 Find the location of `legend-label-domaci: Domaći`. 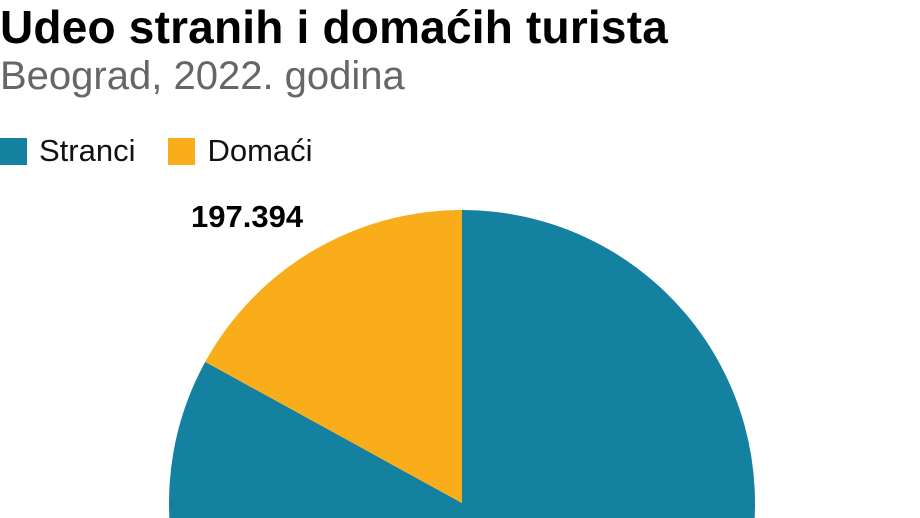

legend-label-domaci: Domaći is located at coordinates (260, 150).